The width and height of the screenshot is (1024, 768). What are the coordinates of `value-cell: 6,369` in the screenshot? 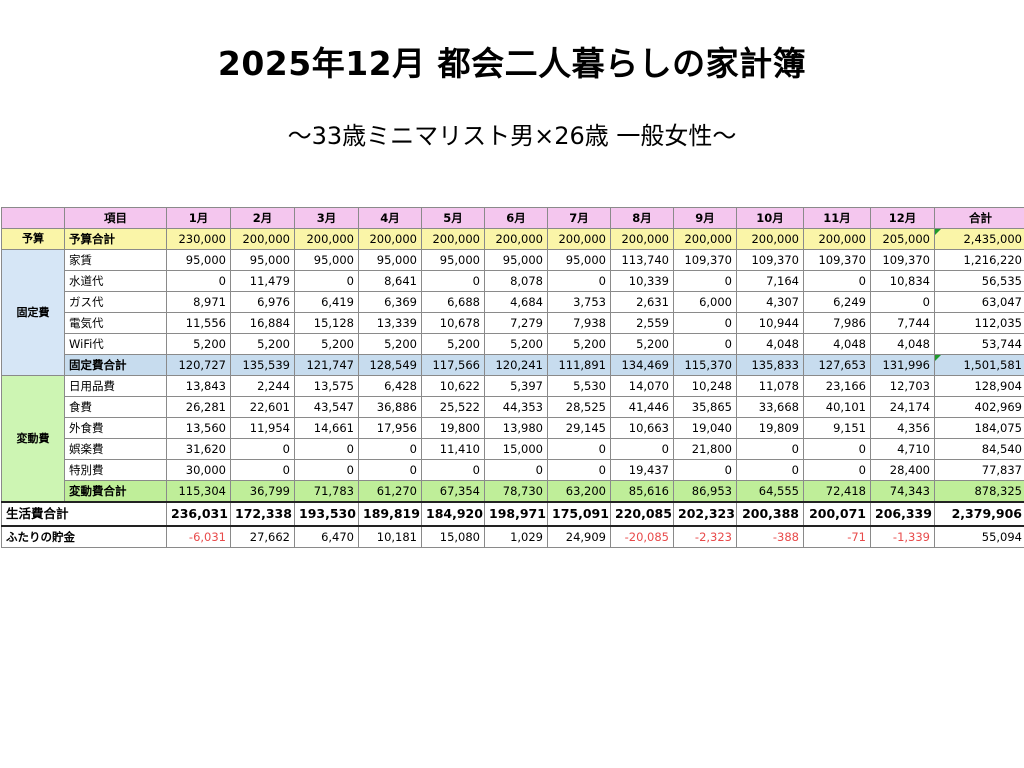 It's located at (390, 302).